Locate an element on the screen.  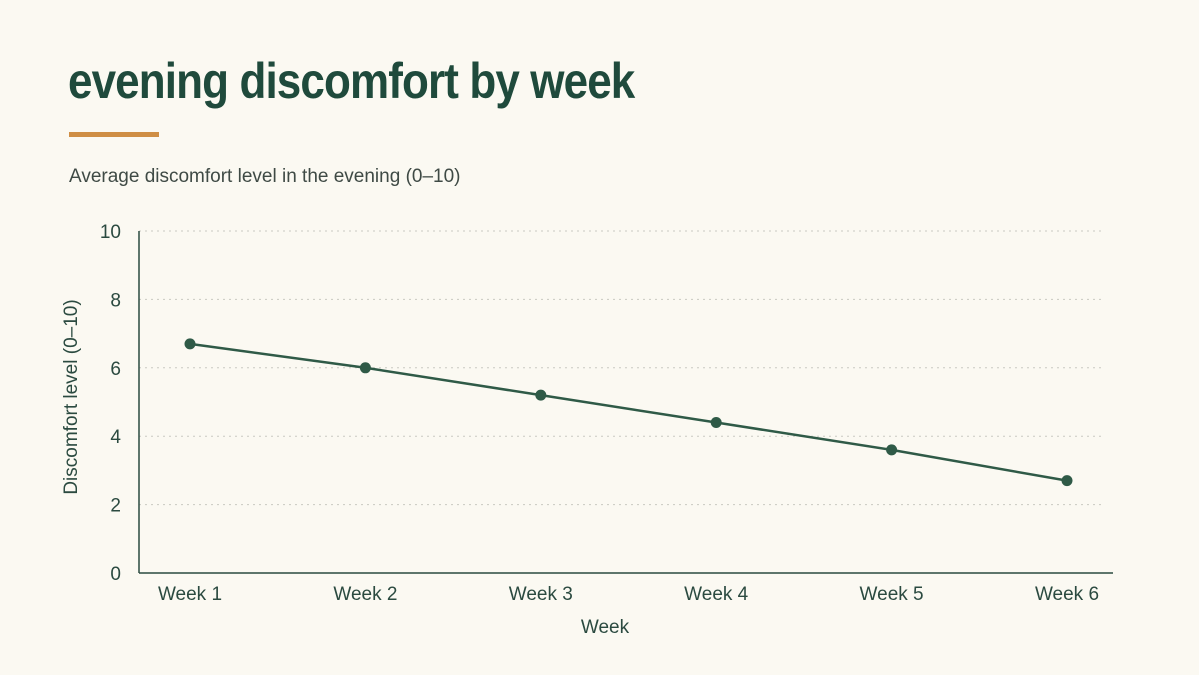
x-axis-ticks: Week 1 Week 2 Week 3 Week 4 Week 5 Week 6 is located at coordinates (628, 594).